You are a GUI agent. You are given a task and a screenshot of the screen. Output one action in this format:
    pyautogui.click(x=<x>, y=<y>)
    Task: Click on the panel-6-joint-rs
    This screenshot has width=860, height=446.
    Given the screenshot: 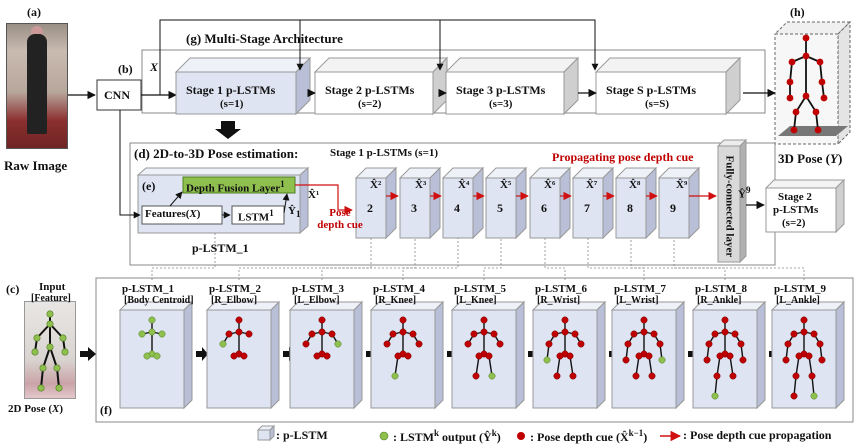 What is the action you would take?
    pyautogui.click(x=575, y=334)
    